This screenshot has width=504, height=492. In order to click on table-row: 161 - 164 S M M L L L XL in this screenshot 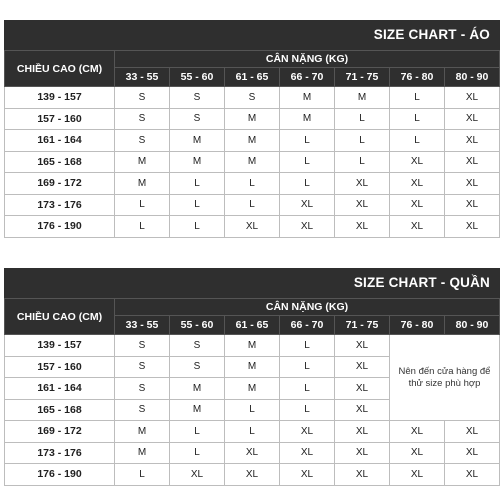, I will do `click(252, 140)`.